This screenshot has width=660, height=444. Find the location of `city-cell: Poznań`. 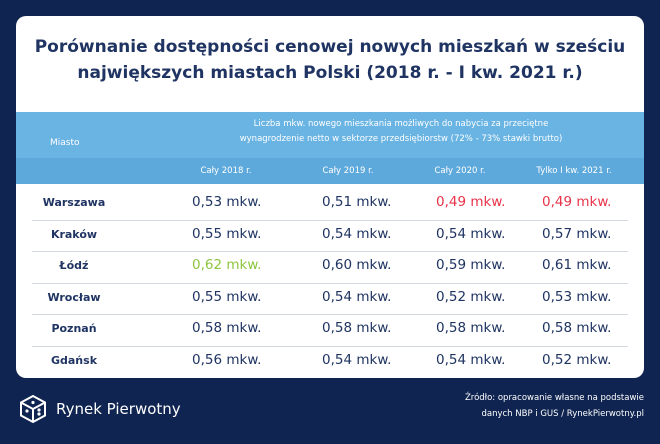

city-cell: Poznań is located at coordinates (74, 328).